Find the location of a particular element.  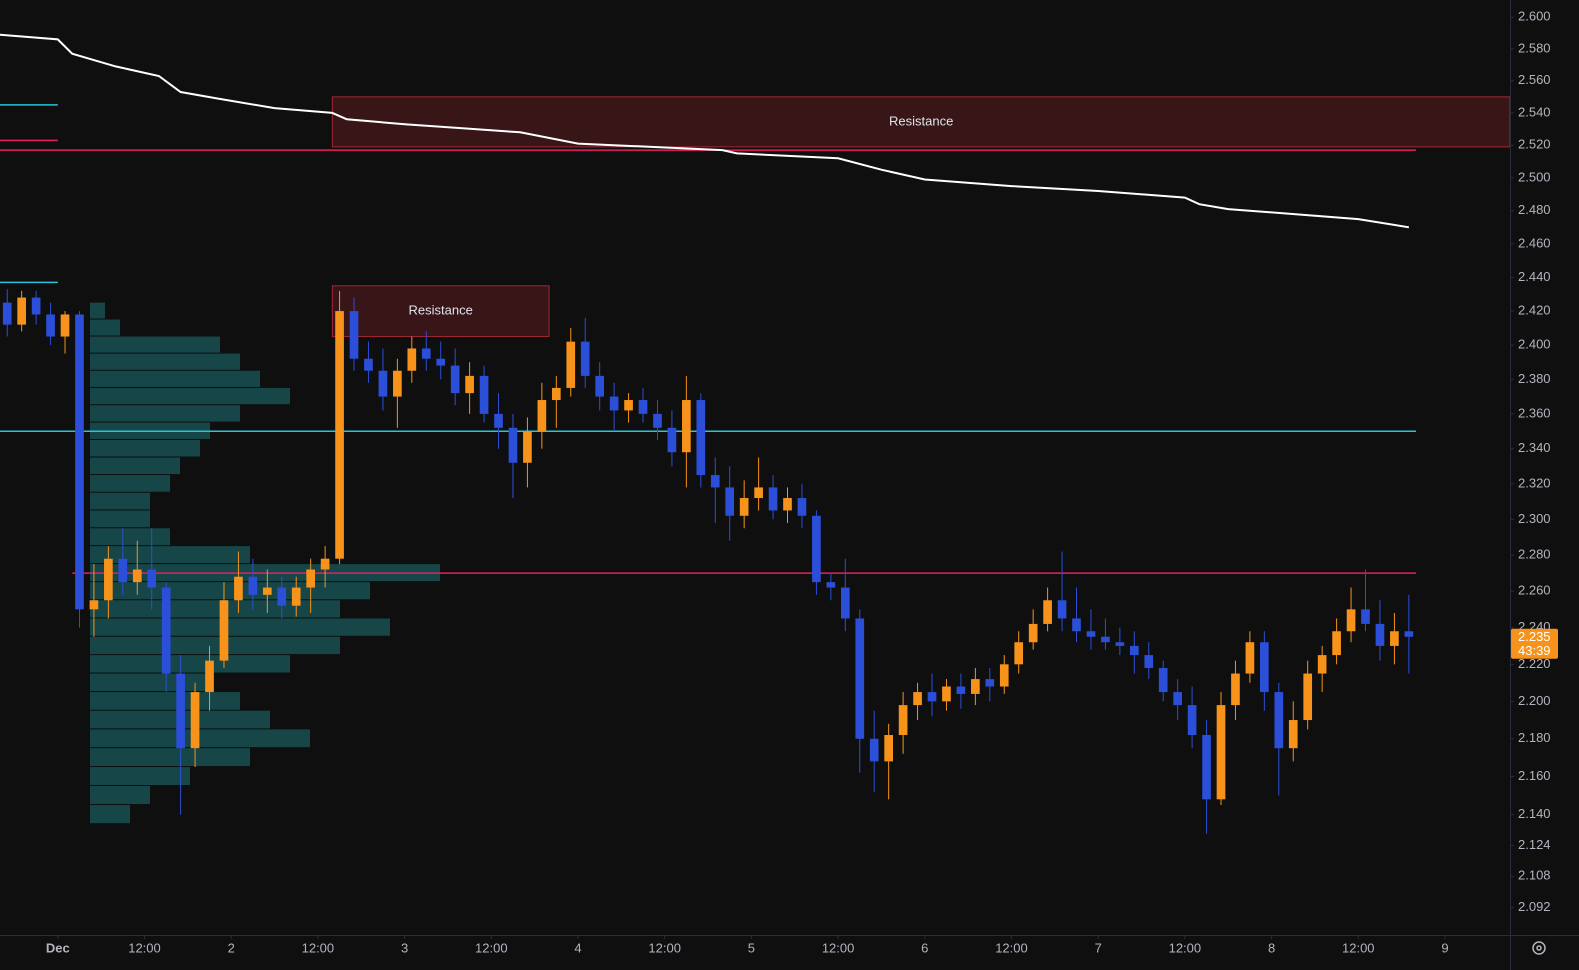

x-tick-label: 8 is located at coordinates (1271, 947).